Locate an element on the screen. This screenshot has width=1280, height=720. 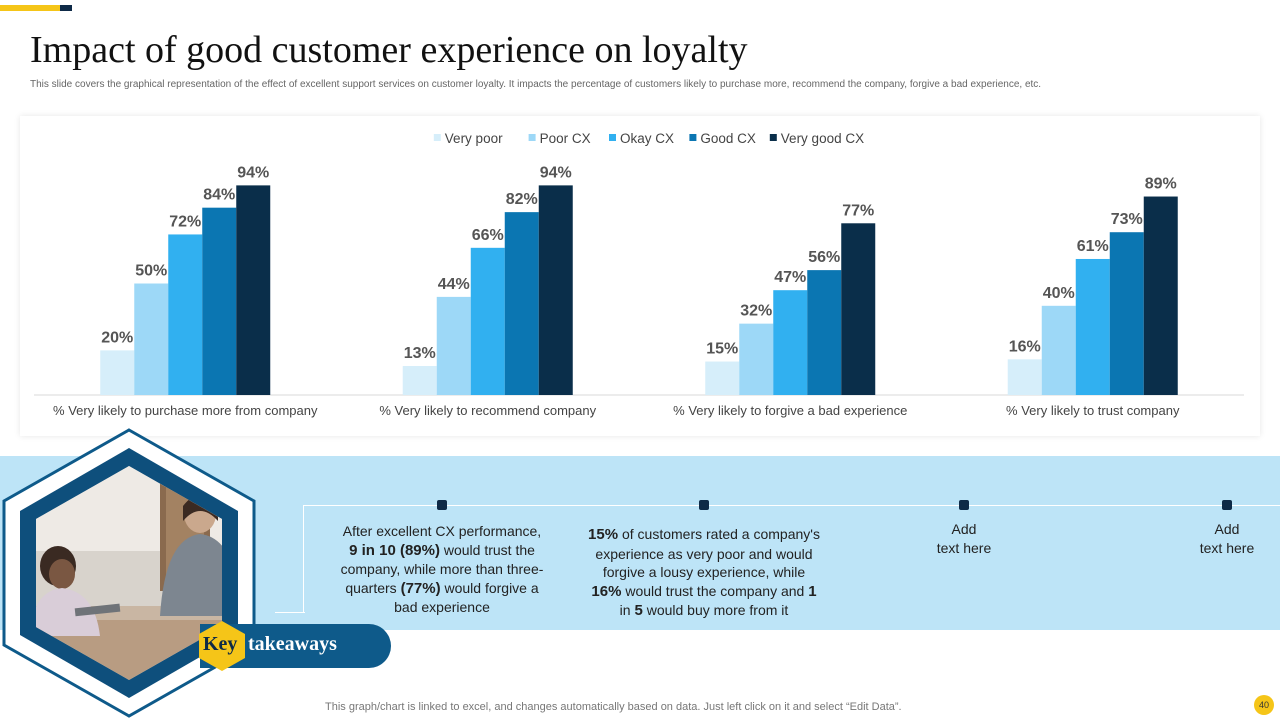
data-label-3-1: 15% is located at coordinates (722, 349).